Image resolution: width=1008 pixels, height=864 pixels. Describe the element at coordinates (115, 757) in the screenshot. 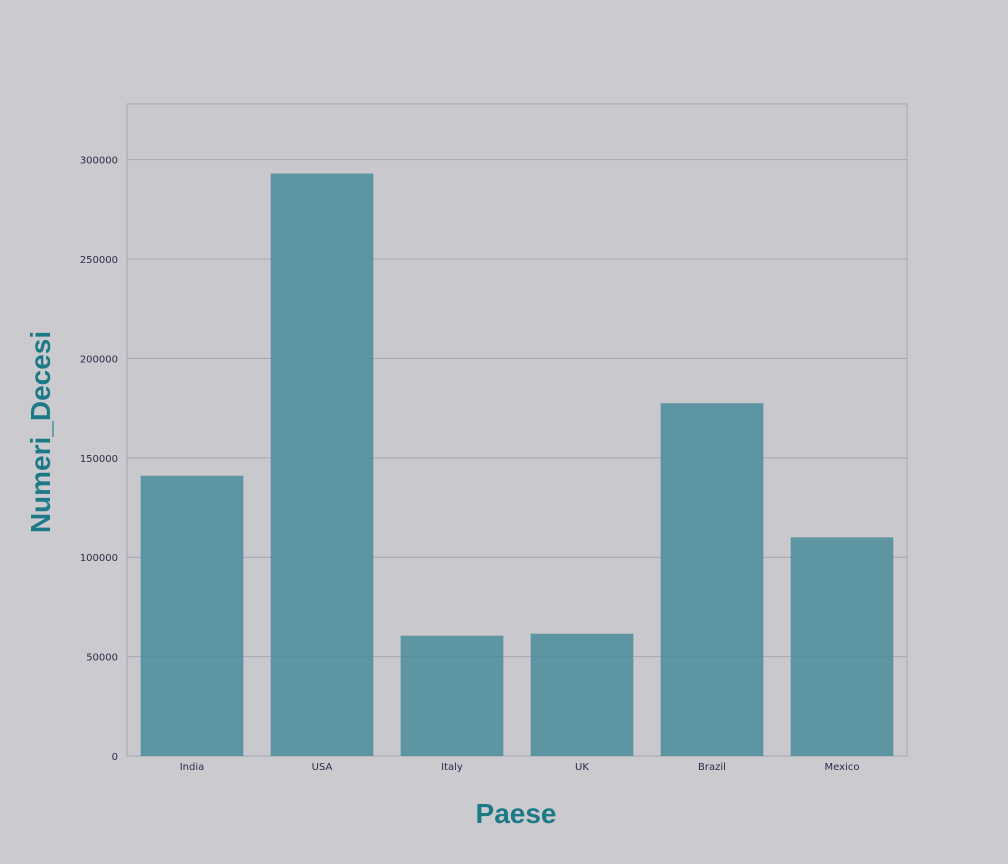

I see `y-tick-label: 0` at that location.